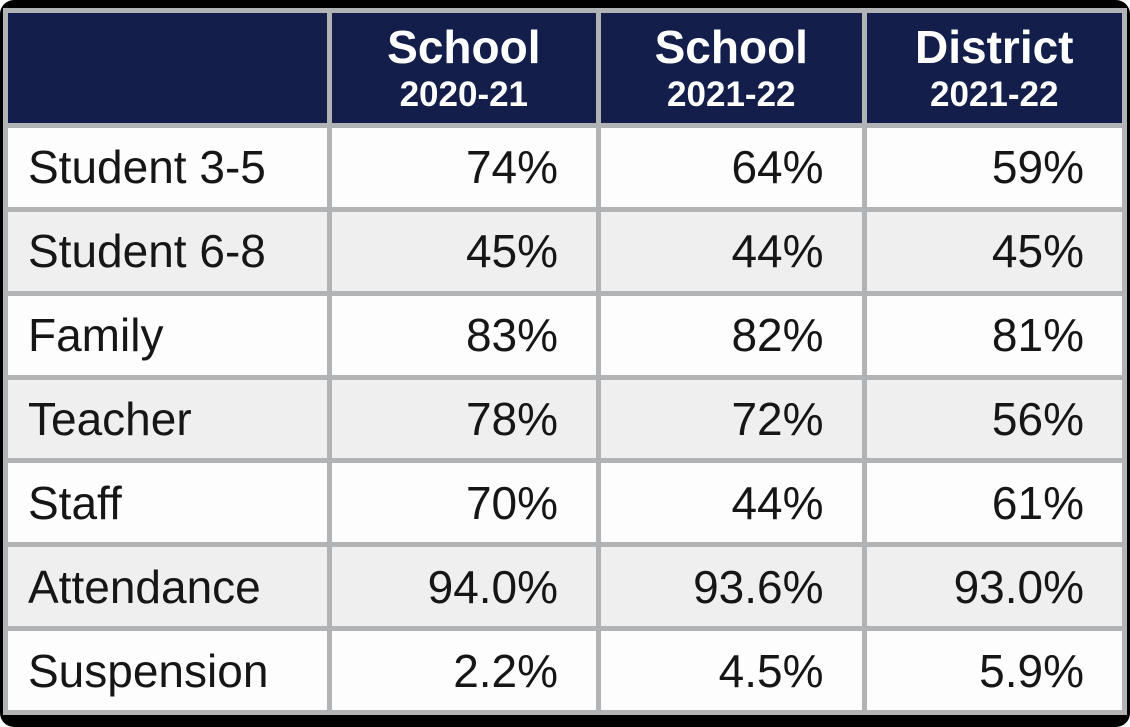  I want to click on column-header-school-2021-22: School 2021-22, so click(731, 68).